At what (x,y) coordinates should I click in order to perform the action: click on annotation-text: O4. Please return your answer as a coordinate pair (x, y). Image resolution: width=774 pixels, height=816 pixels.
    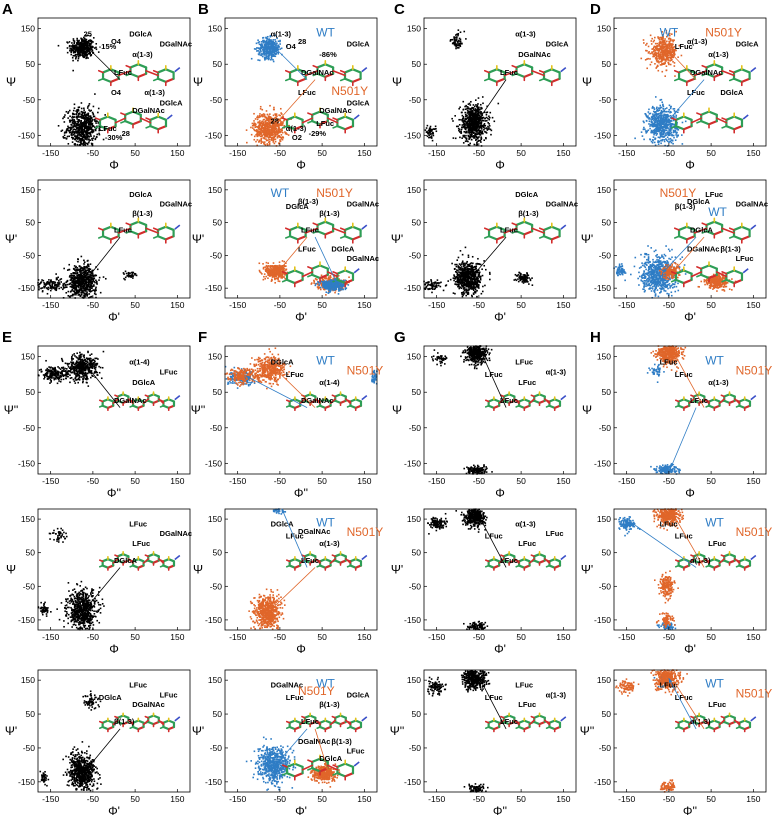
    Looking at the image, I should click on (291, 46).